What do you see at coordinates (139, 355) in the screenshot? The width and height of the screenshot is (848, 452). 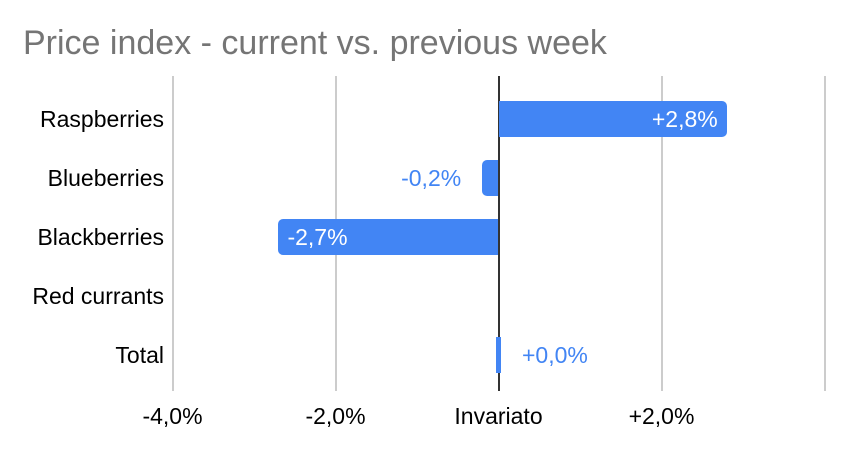 I see `category-label-total: Total` at bounding box center [139, 355].